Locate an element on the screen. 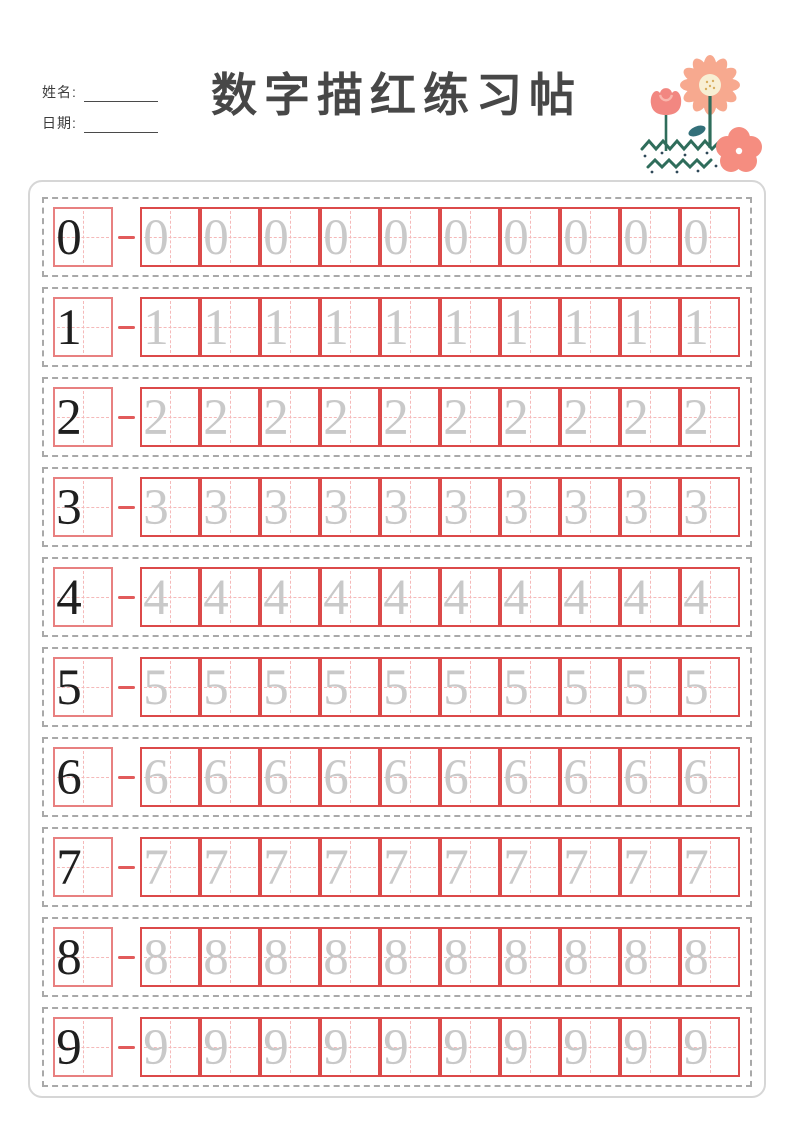 Image resolution: width=793 pixels, height=1122 pixels. trace-digit: 1 is located at coordinates (156, 328).